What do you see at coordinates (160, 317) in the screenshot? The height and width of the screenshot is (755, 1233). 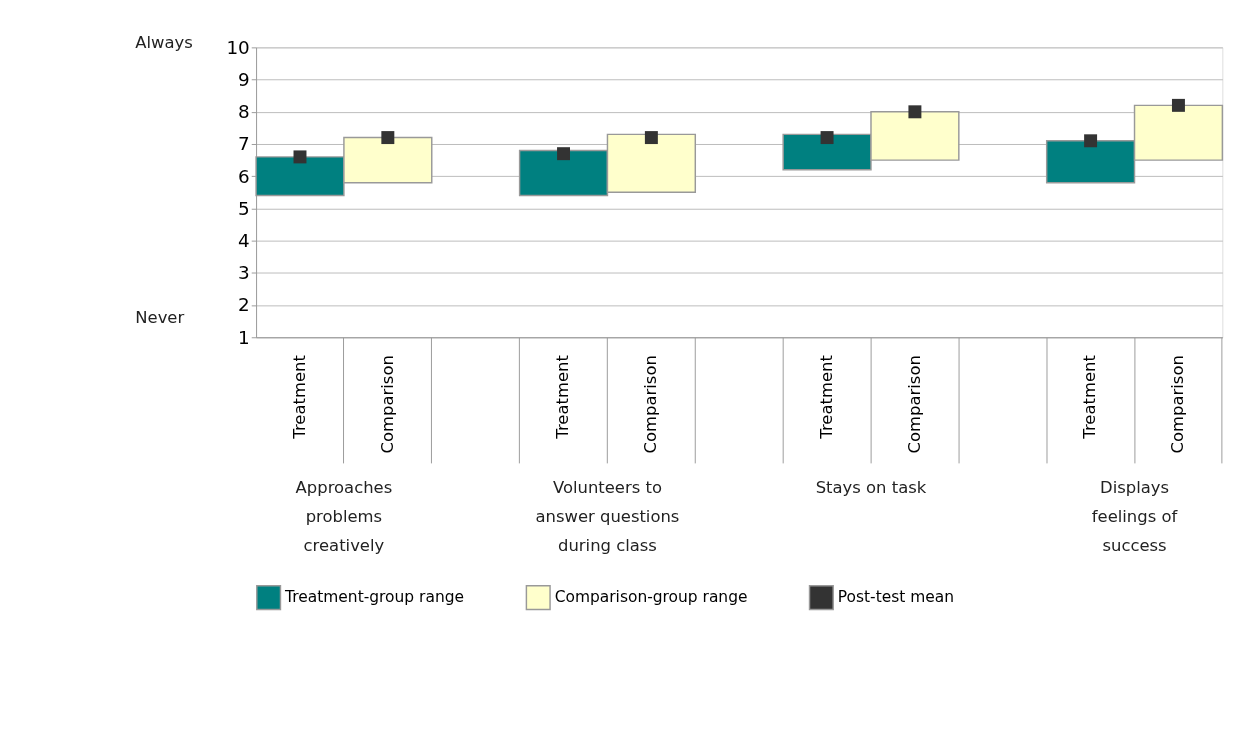 I see `text: Never` at bounding box center [160, 317].